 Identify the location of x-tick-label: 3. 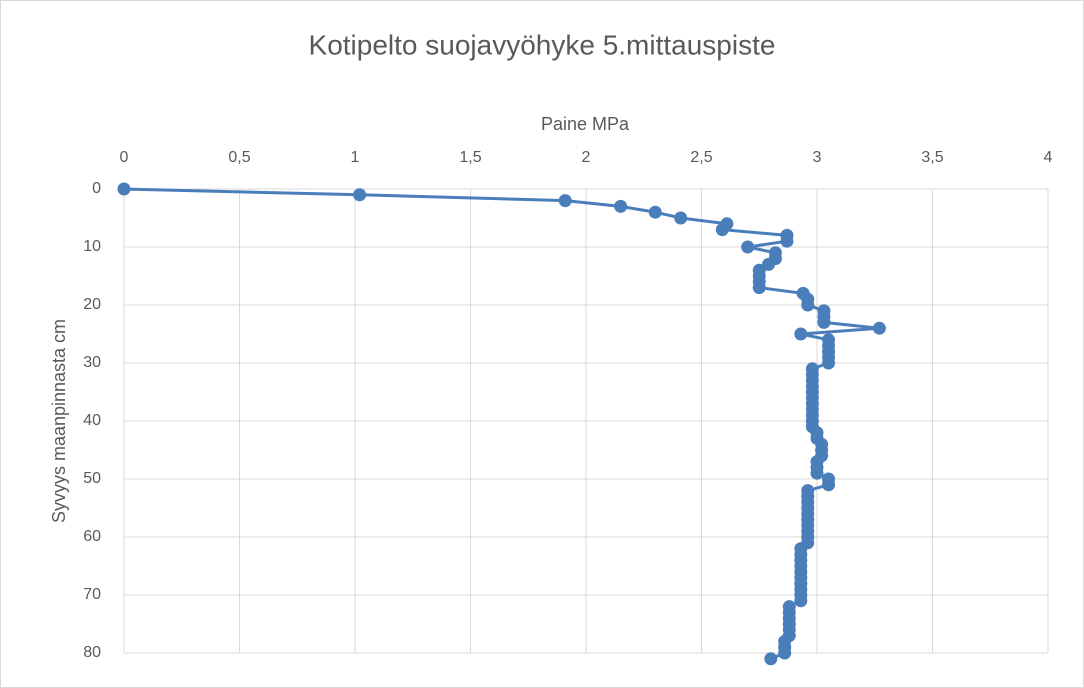
(817, 157).